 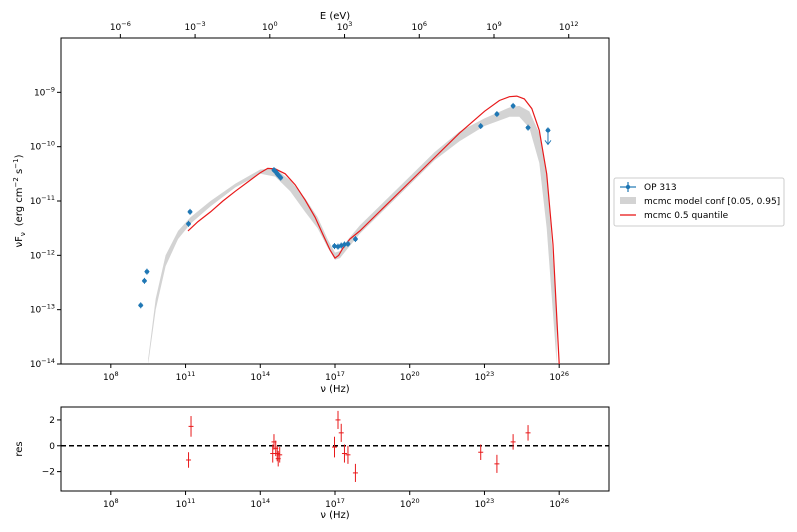 What do you see at coordinates (120, 26) in the screenshot?
I see `top-tick-label: 10⁻⁶` at bounding box center [120, 26].